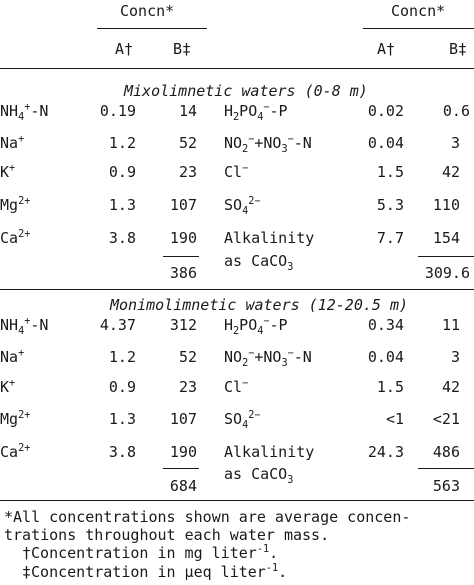  What do you see at coordinates (183, 486) in the screenshot?
I see `total-value: 684` at bounding box center [183, 486].